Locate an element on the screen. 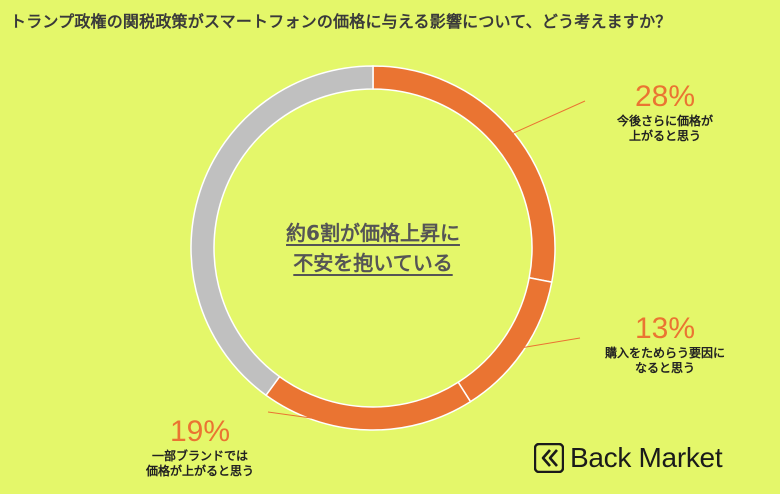 The image size is (780, 494). brand-name: Back Market is located at coordinates (646, 457).